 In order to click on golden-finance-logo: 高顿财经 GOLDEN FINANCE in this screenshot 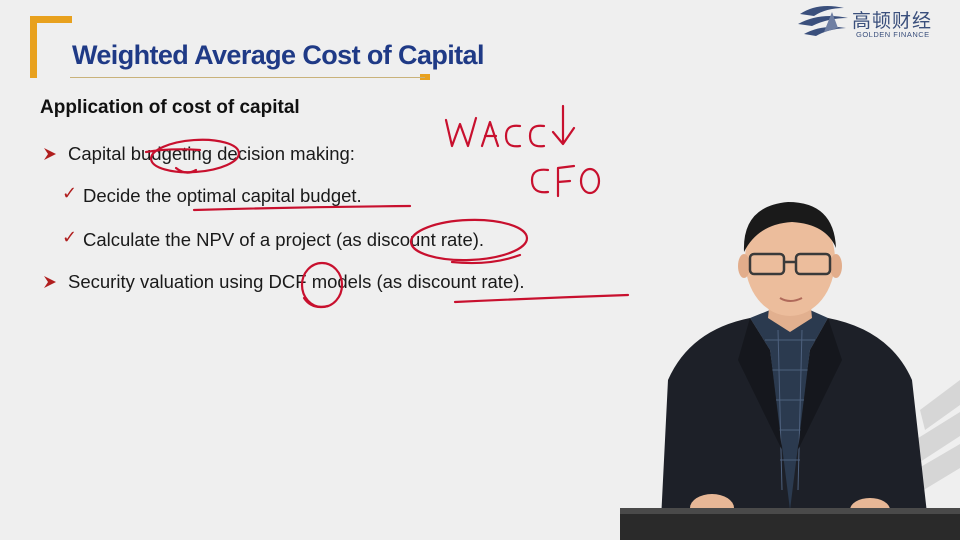, I will do `click(876, 22)`.